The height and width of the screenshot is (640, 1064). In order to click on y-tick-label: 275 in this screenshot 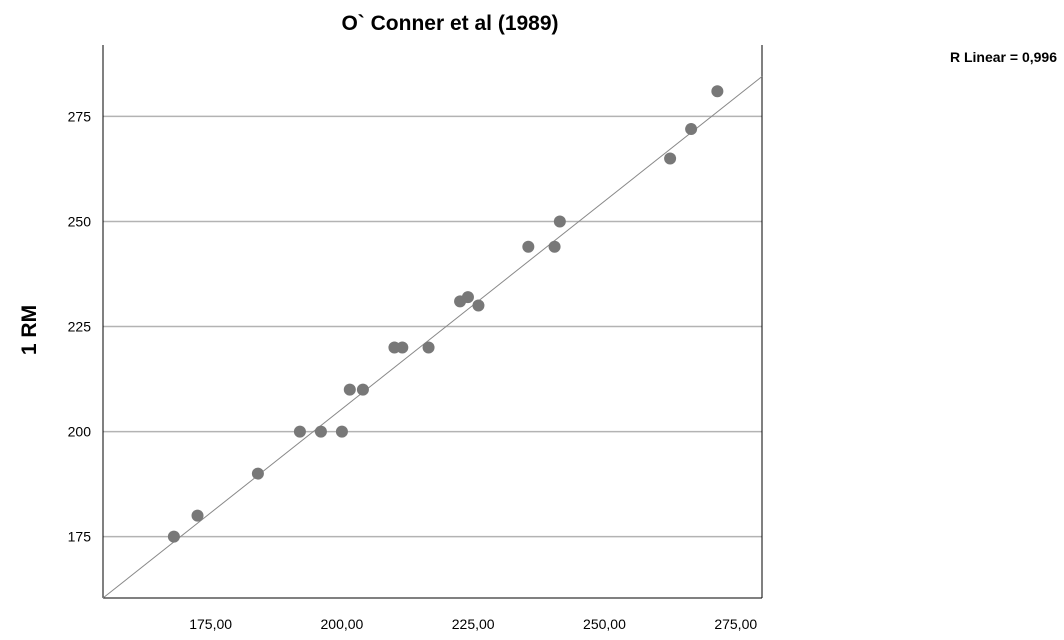, I will do `click(80, 116)`.